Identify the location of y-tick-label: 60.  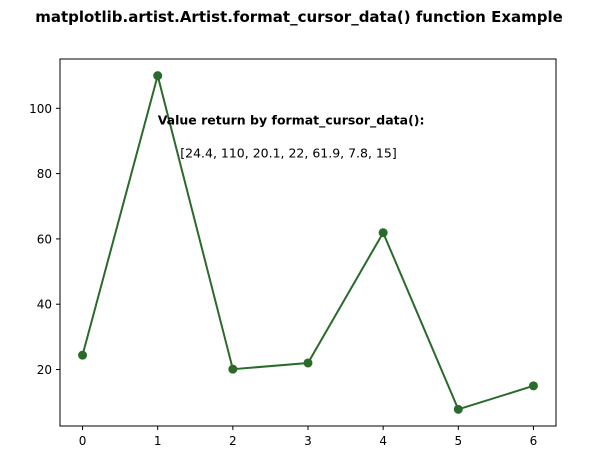
(44, 239).